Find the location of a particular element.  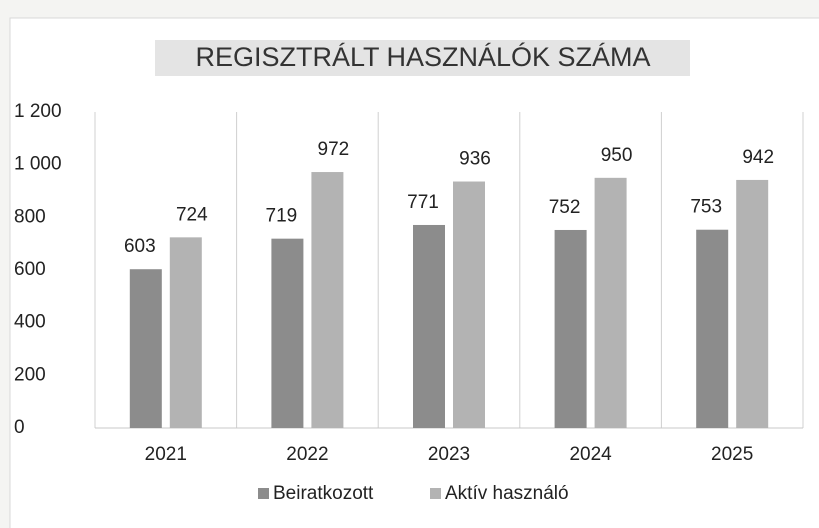

x-tick-label: 2023 is located at coordinates (449, 454).